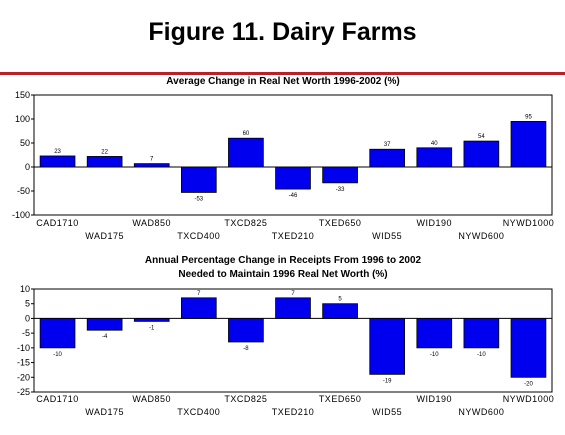  What do you see at coordinates (293, 196) in the screenshot?
I see `chart1-data-label: -46` at bounding box center [293, 196].